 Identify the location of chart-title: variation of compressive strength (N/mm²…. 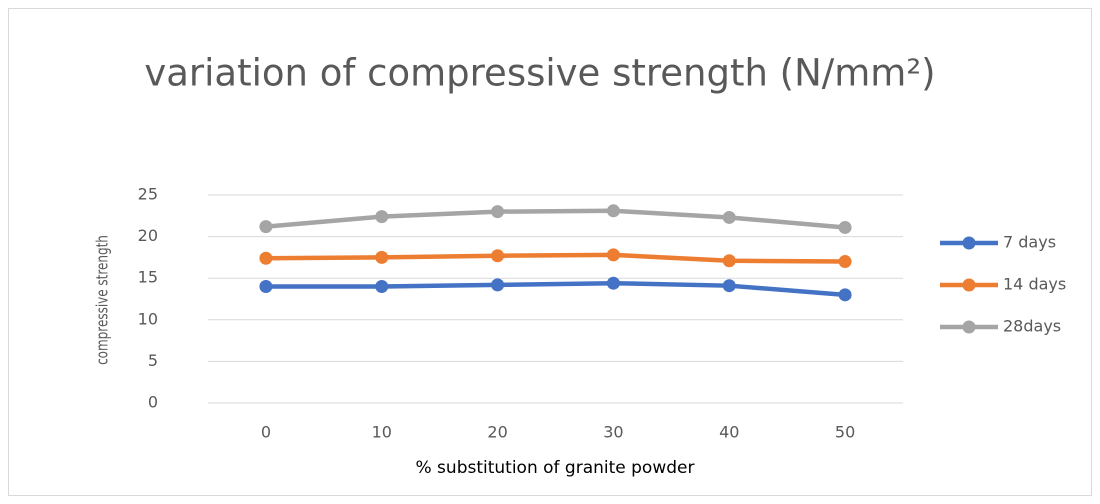
(539, 73).